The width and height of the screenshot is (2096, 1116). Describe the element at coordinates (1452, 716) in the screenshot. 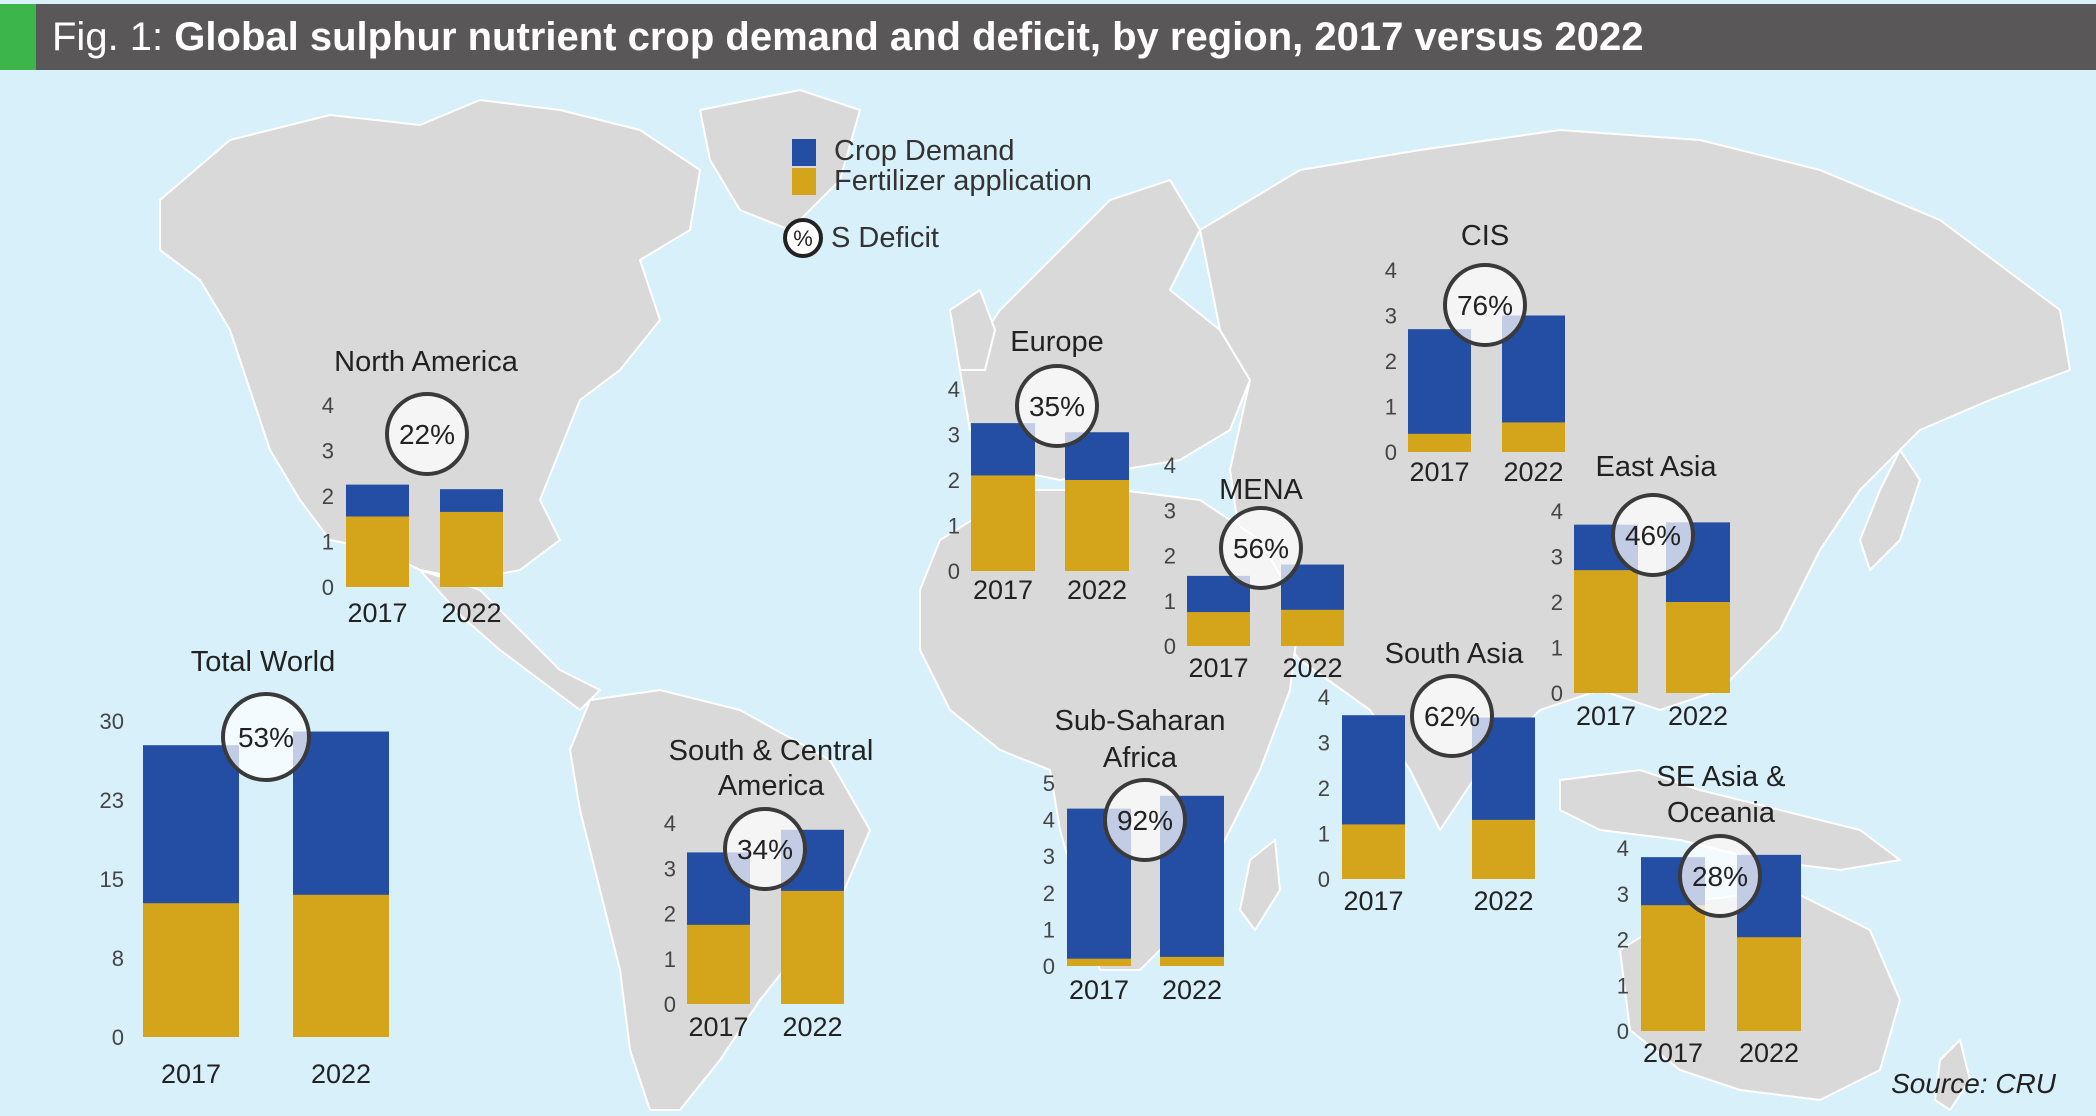

I see `deficit-label: 62%` at that location.